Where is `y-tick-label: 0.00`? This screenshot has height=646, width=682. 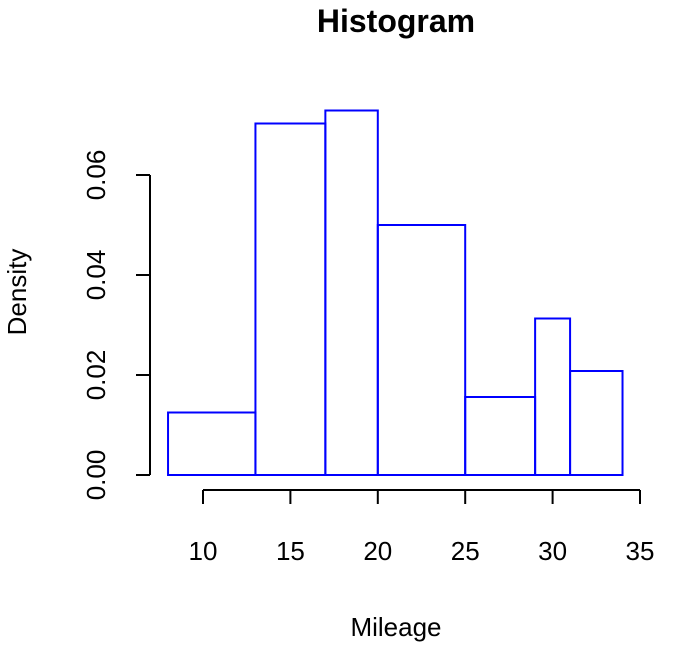
y-tick-label: 0.00 is located at coordinates (96, 475).